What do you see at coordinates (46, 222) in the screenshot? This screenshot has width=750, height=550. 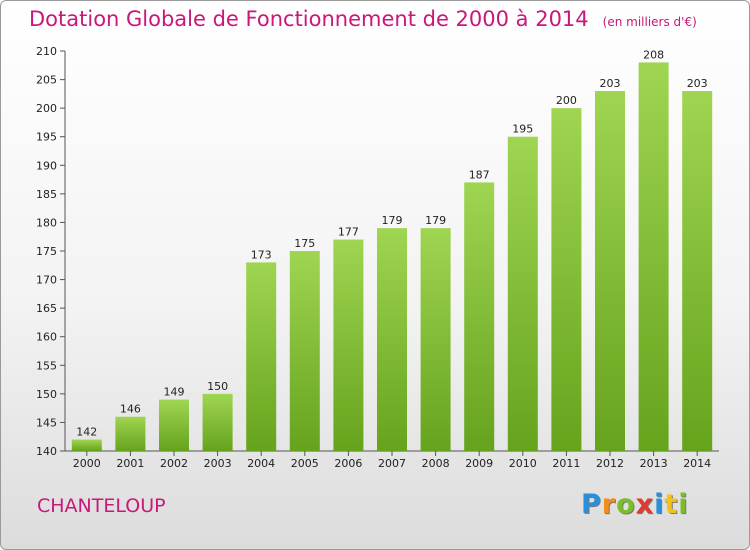 I see `y-tick-label: 180` at bounding box center [46, 222].